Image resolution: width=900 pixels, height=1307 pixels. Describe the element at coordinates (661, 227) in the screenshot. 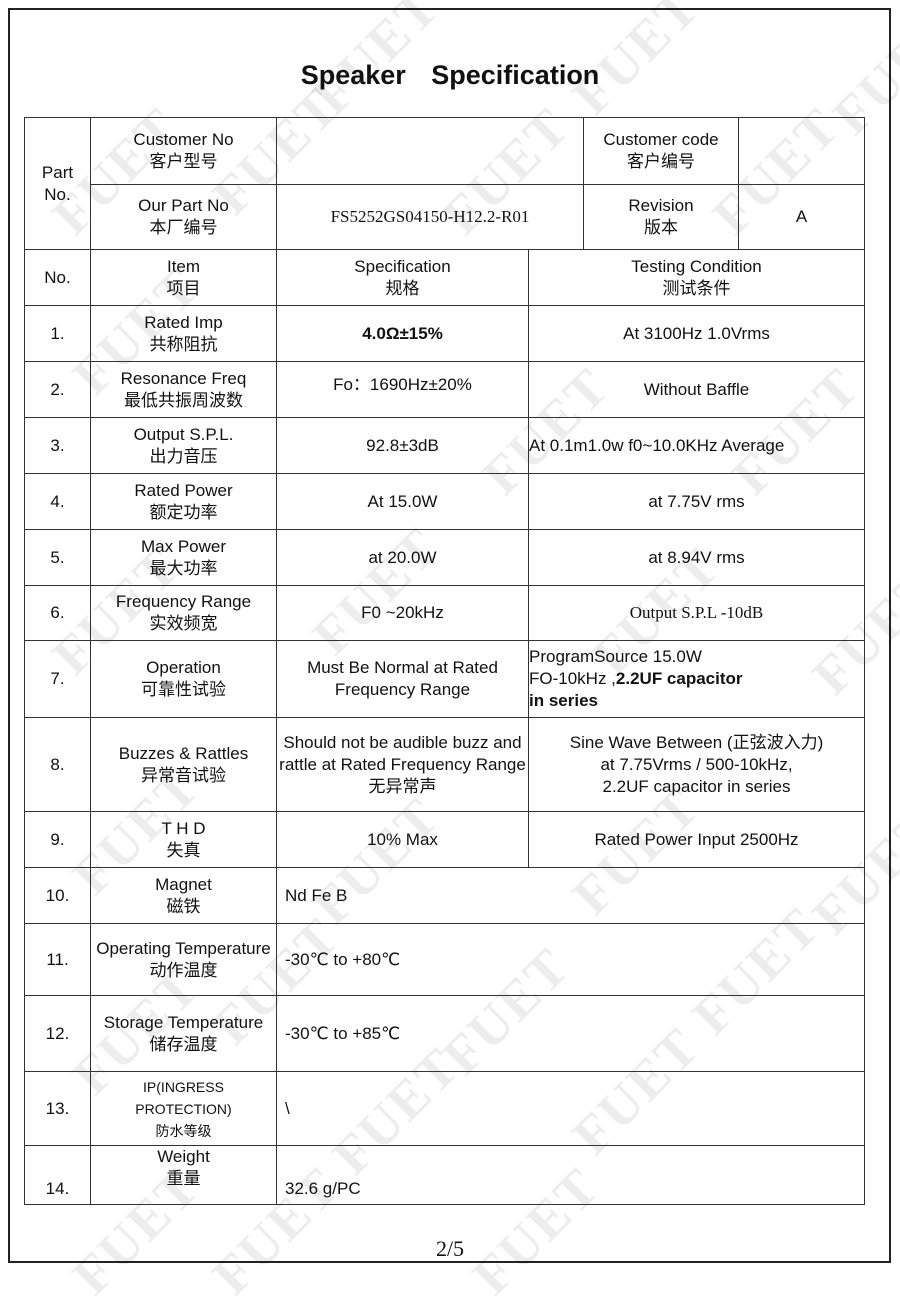

I see `label-cn: 版本` at that location.